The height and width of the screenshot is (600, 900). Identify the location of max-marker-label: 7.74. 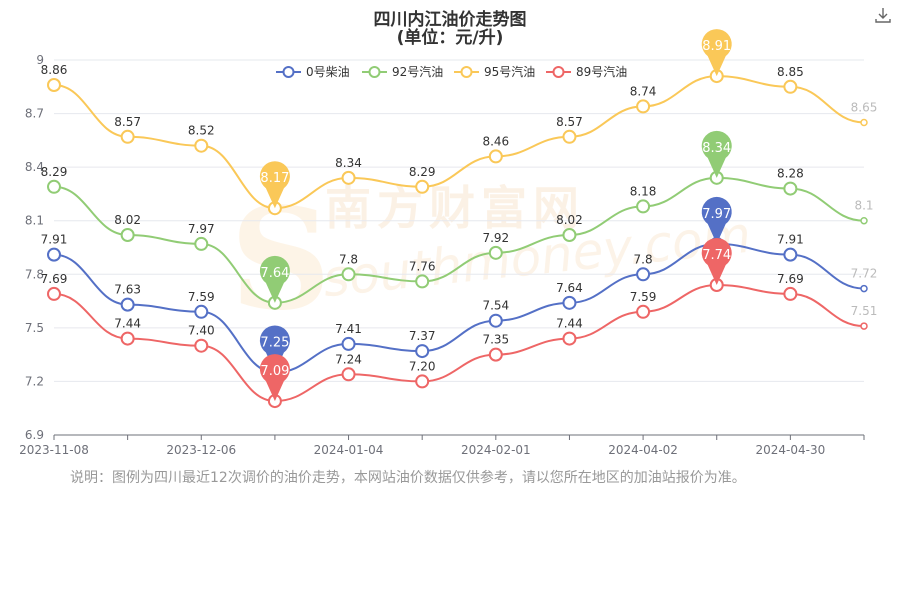
(716, 255).